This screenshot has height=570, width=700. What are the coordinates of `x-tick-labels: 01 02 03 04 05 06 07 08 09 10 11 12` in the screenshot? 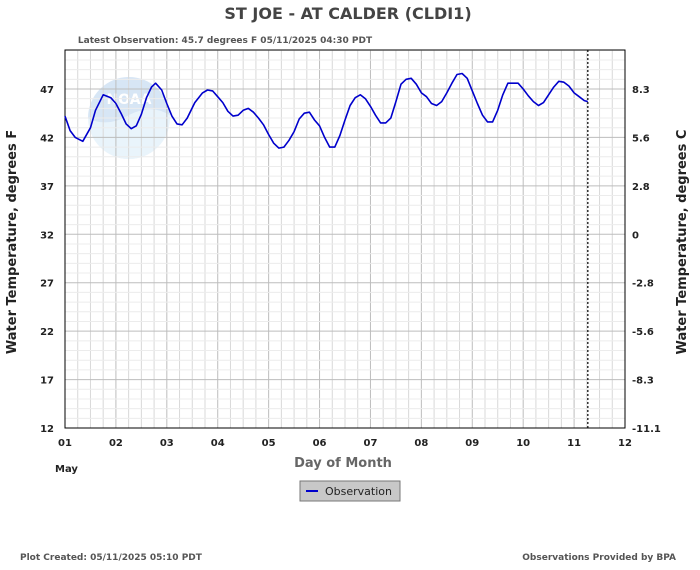 It's located at (345, 443).